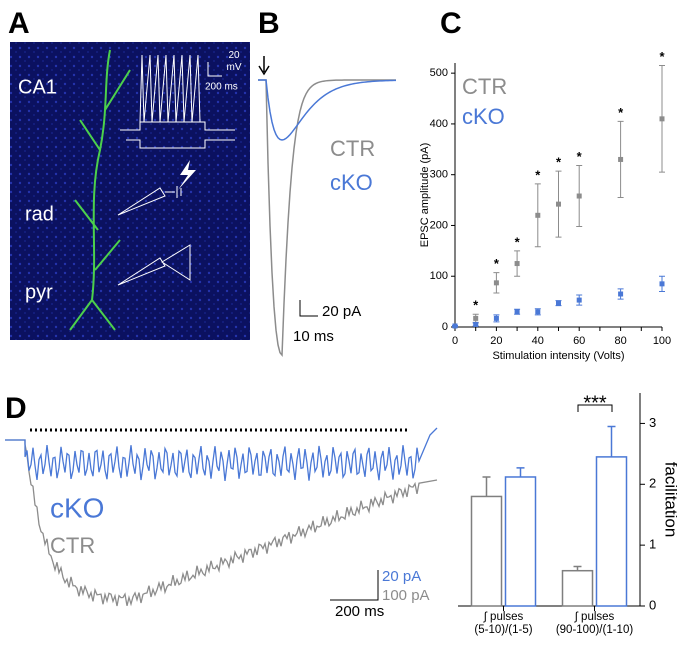 Image resolution: width=677 pixels, height=647 pixels. Describe the element at coordinates (662, 341) in the screenshot. I see `x-tick-label: 100` at that location.